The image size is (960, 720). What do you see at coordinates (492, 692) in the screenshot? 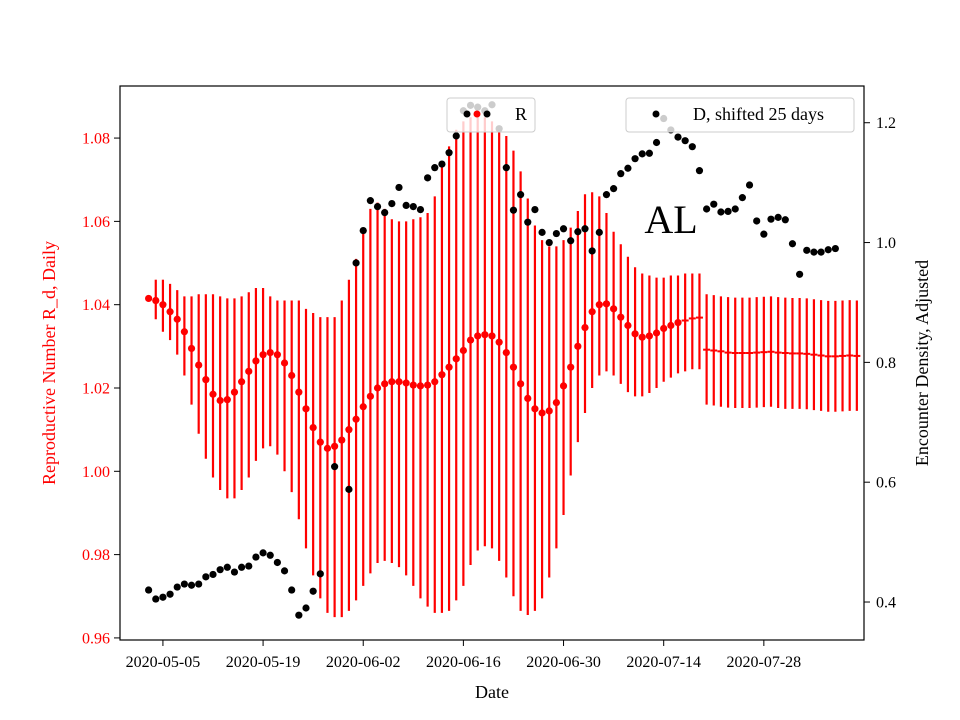
I see `x-axis-label: Date` at bounding box center [492, 692].